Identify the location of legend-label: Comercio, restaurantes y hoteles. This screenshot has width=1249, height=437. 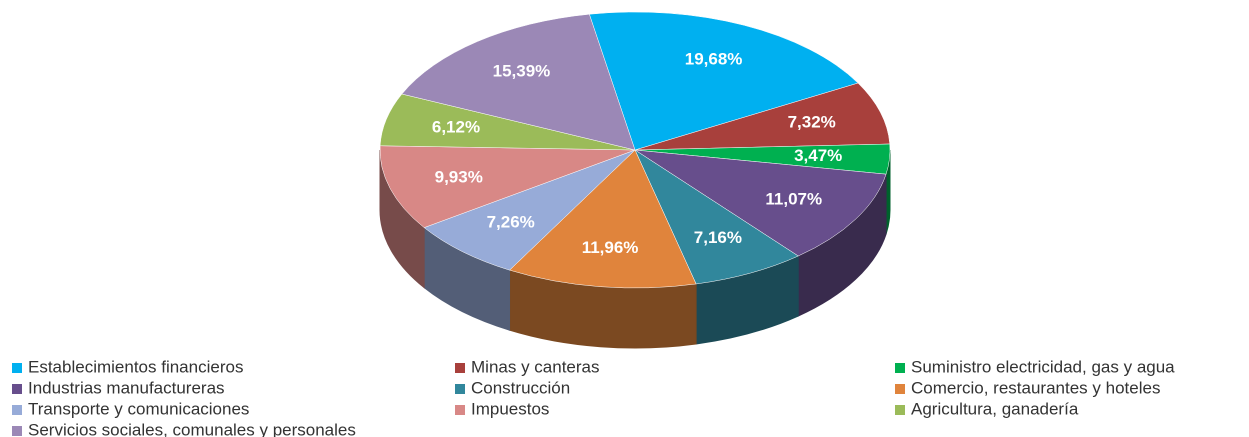
(1035, 387).